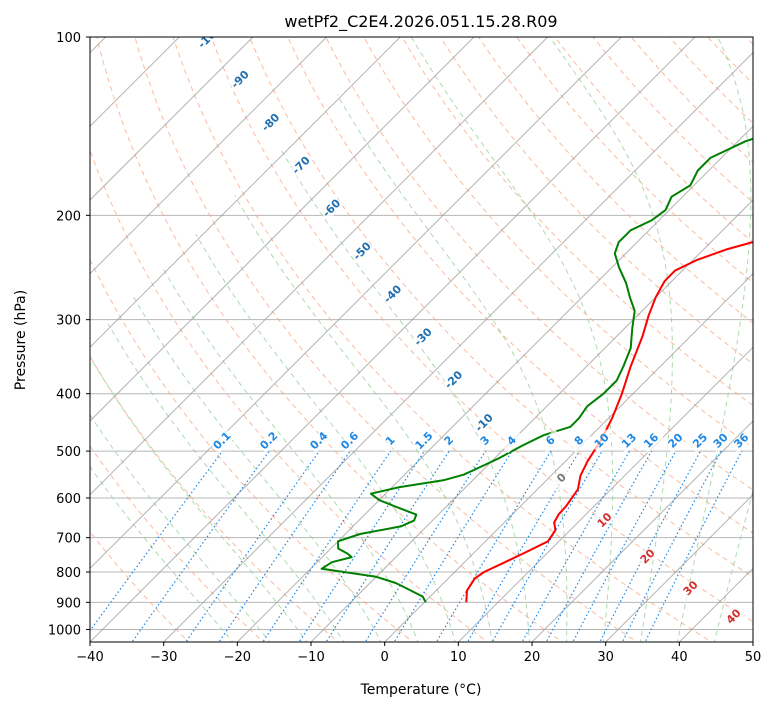  What do you see at coordinates (64, 630) in the screenshot?
I see `y-tick-label: 1000` at bounding box center [64, 630].